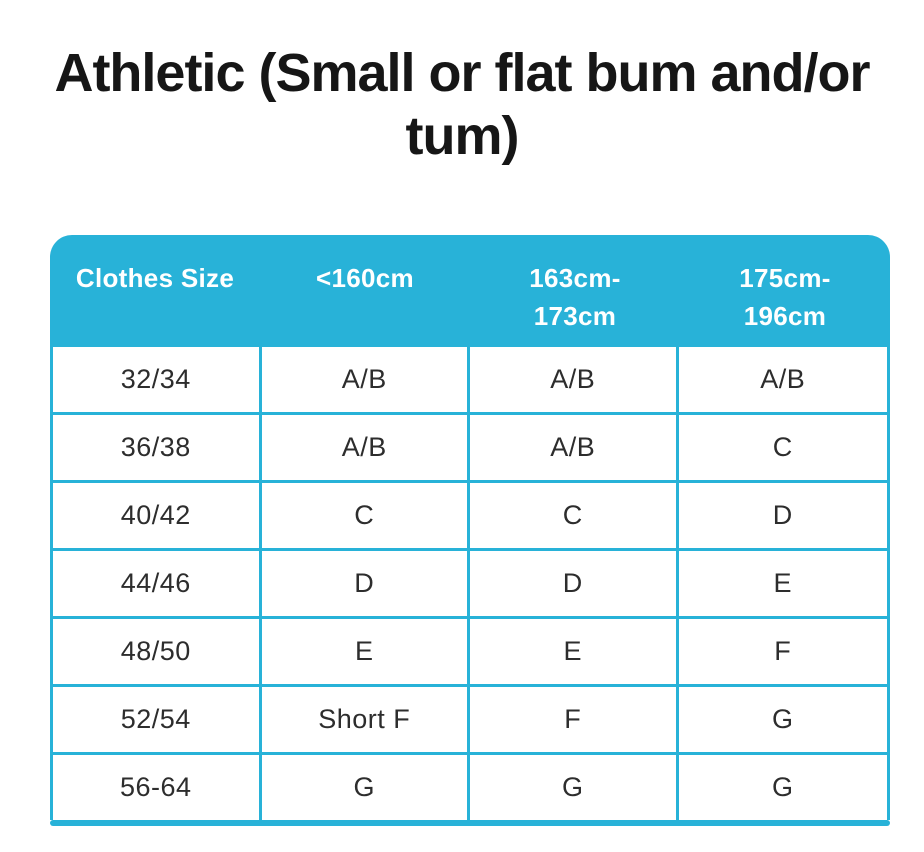  What do you see at coordinates (575, 316) in the screenshot?
I see `column-header-label: 173cm` at bounding box center [575, 316].